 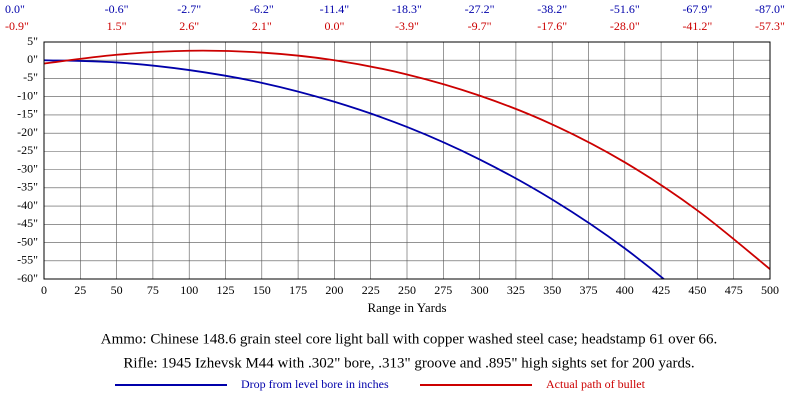 I want to click on value-label: -17.6", so click(x=552, y=26).